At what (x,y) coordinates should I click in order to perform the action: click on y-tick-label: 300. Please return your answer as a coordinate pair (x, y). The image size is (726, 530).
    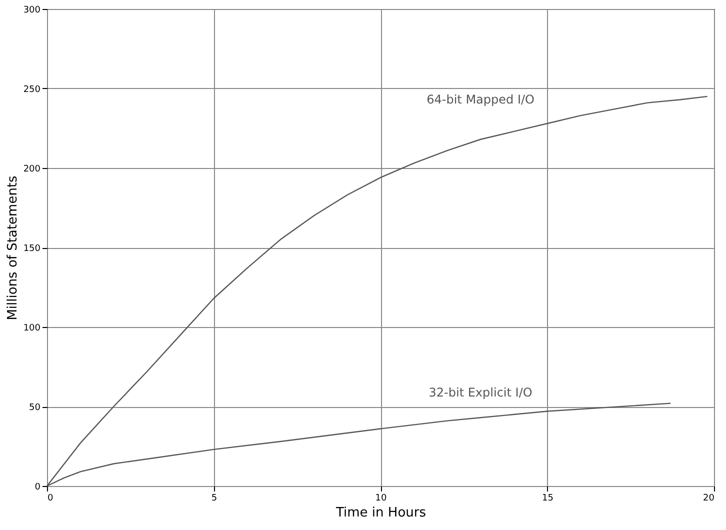
    Looking at the image, I should click on (32, 11).